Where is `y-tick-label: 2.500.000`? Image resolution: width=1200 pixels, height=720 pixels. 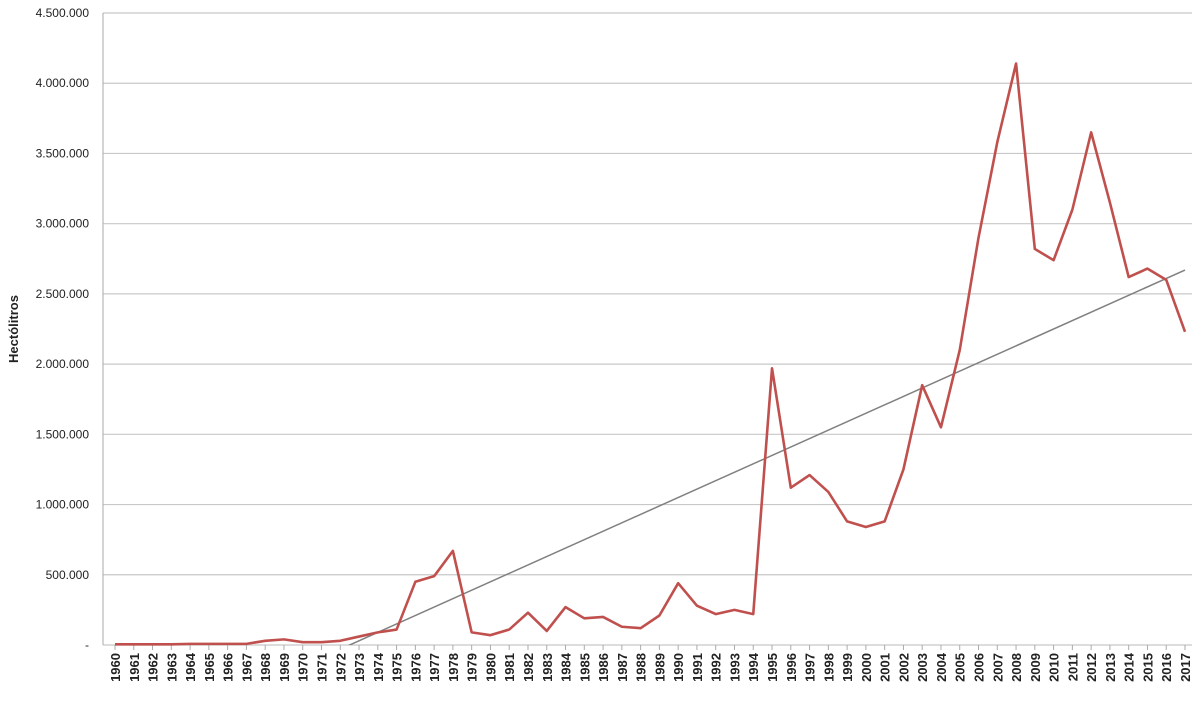
y-tick-label: 2.500.000 is located at coordinates (63, 294).